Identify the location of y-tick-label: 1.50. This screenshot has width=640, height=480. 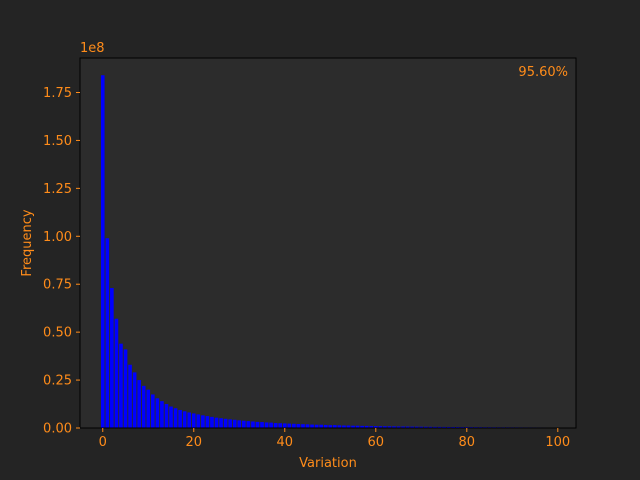
(57, 141).